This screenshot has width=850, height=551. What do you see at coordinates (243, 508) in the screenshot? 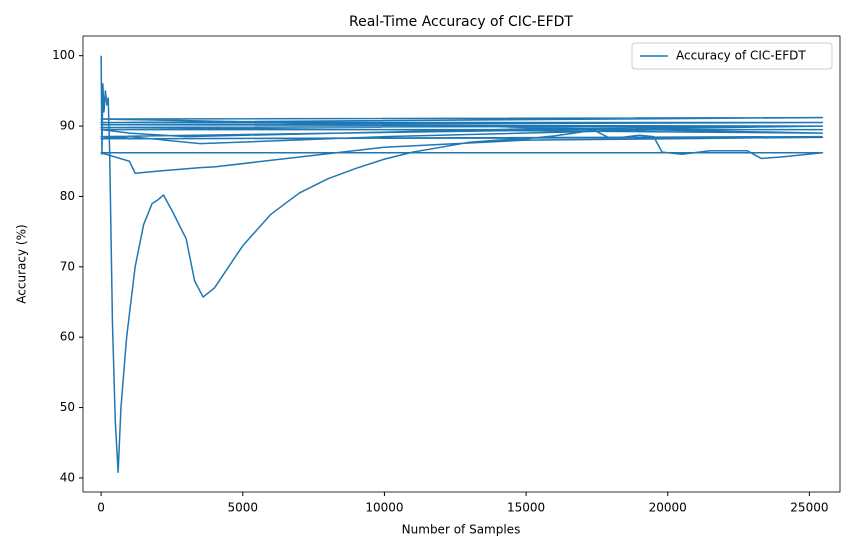
I see `x-tick-label: 5000` at bounding box center [243, 508].